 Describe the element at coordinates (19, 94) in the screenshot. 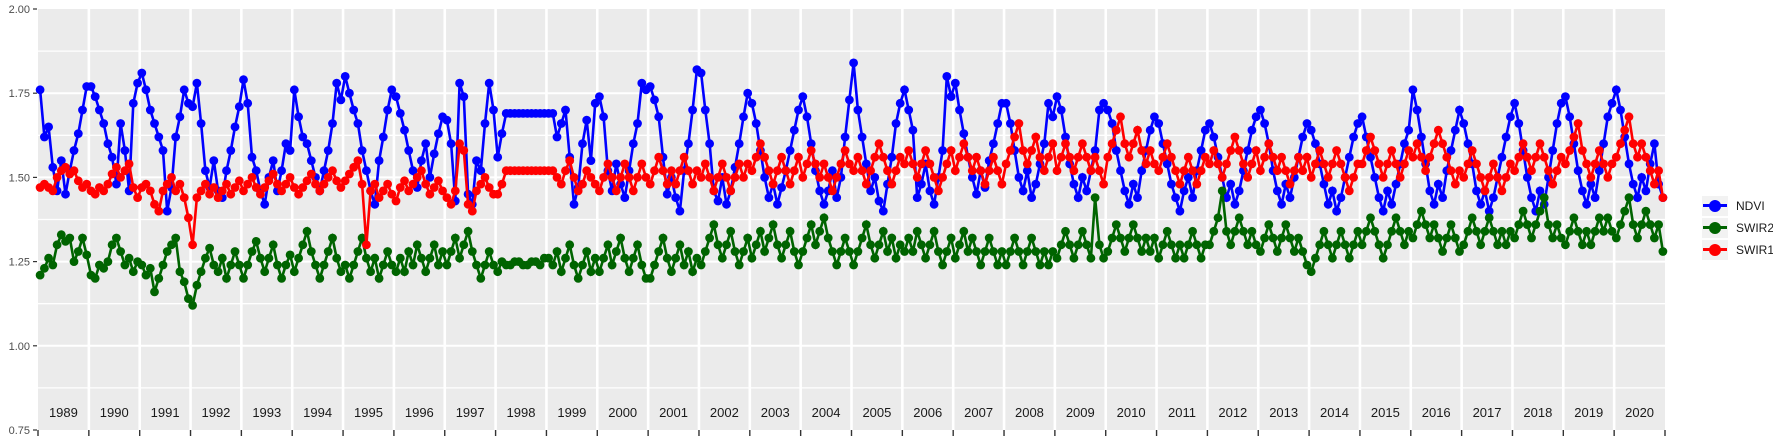

I see `y-tick-label: 1.75` at that location.